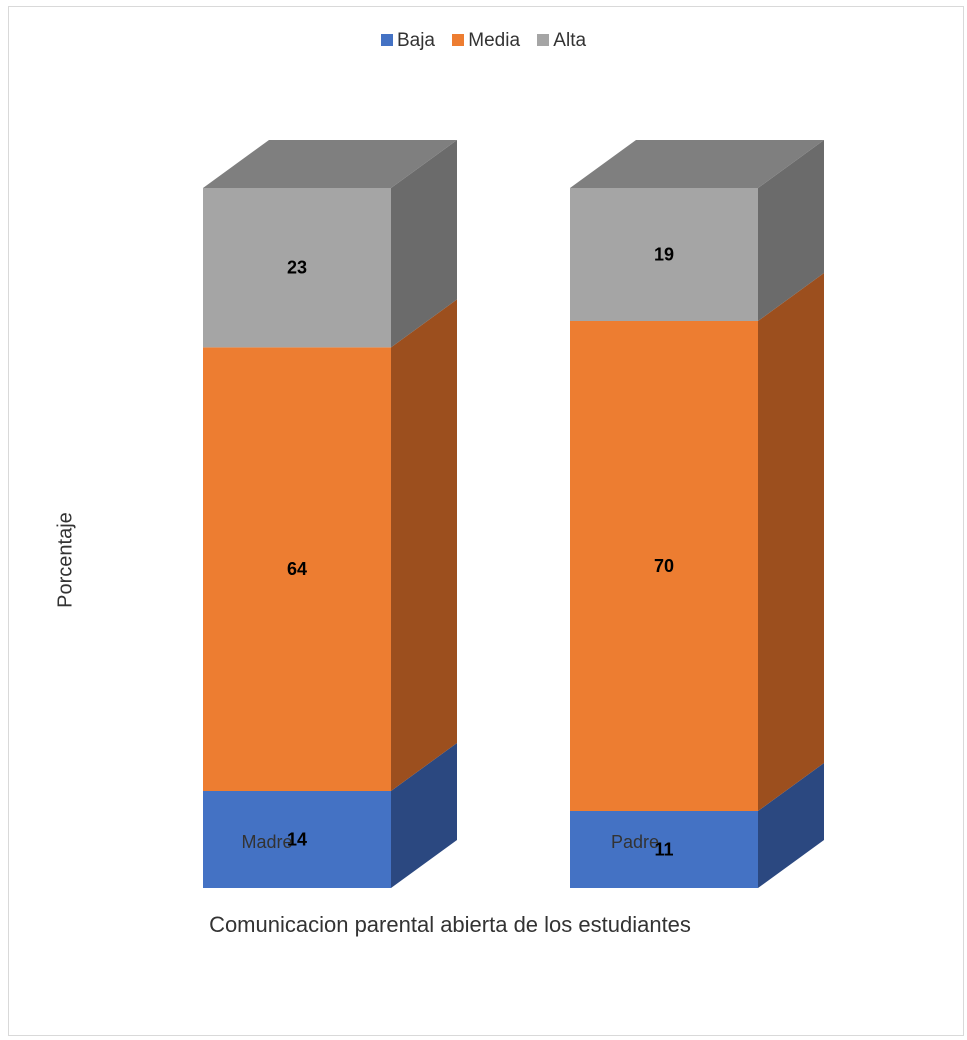 The height and width of the screenshot is (1040, 967). Describe the element at coordinates (424, 815) in the screenshot. I see `bar-side-madre-baja` at that location.